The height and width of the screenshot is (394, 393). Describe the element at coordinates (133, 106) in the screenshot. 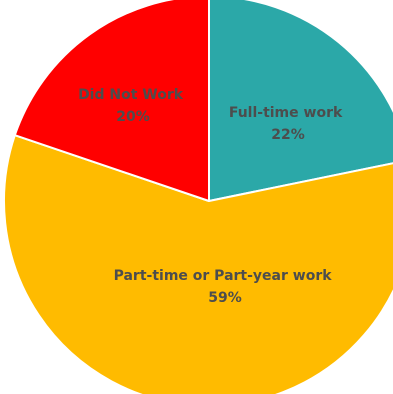

I see `slice-label-did-not-work: Did Not Work 20%` at that location.